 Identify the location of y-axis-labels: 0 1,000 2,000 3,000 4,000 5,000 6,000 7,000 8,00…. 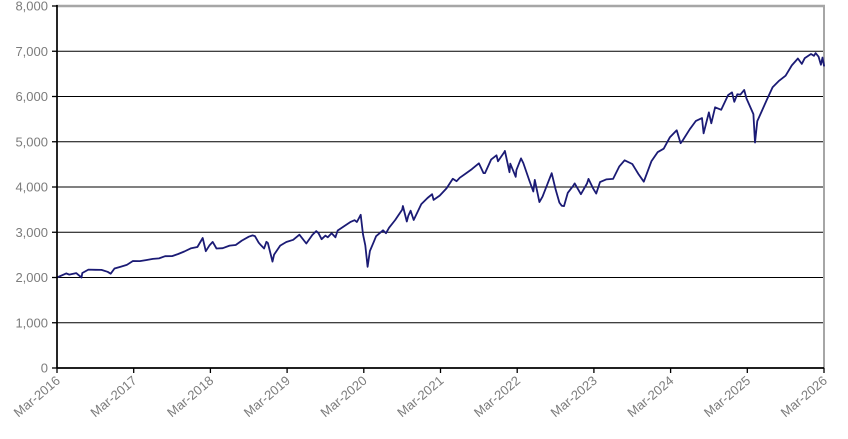
(31, 188).